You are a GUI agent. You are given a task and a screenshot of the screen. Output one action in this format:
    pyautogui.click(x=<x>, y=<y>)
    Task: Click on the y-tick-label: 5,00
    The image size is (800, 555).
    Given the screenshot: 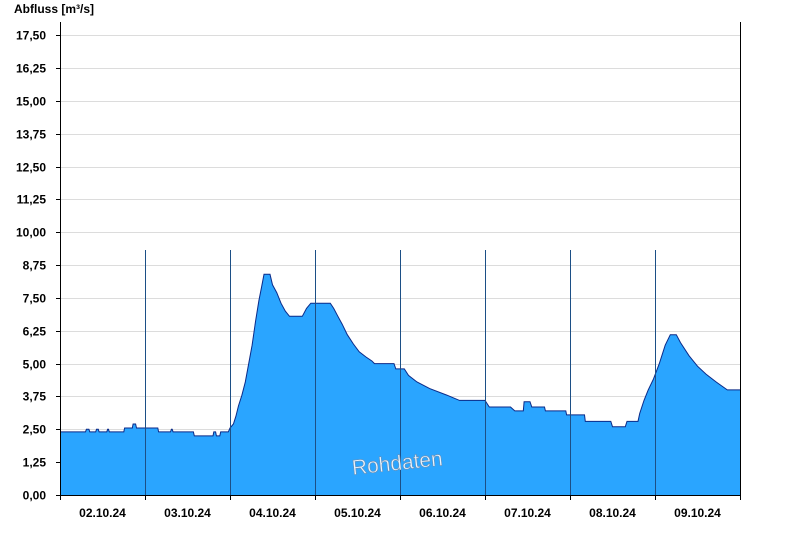 What is the action you would take?
    pyautogui.click(x=35, y=365)
    